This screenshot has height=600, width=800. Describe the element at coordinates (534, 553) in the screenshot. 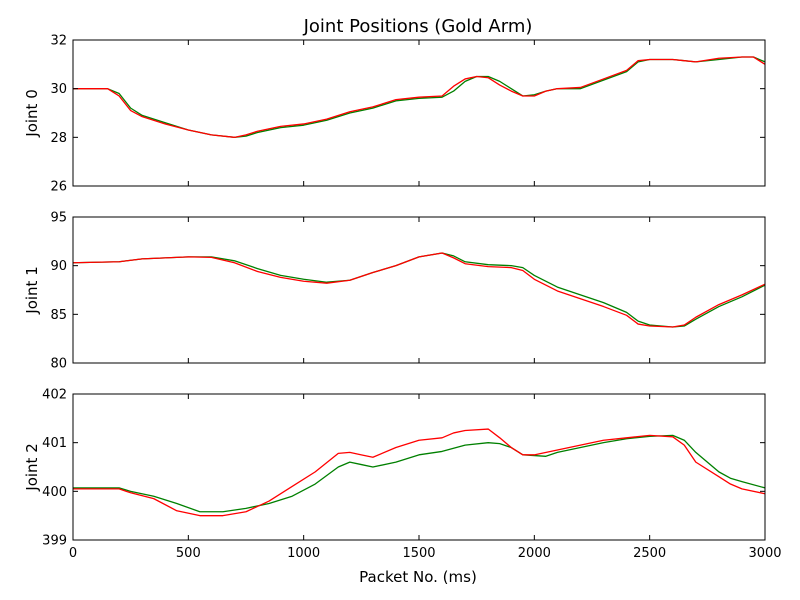

I see `x-tick-label-4: 2000` at that location.